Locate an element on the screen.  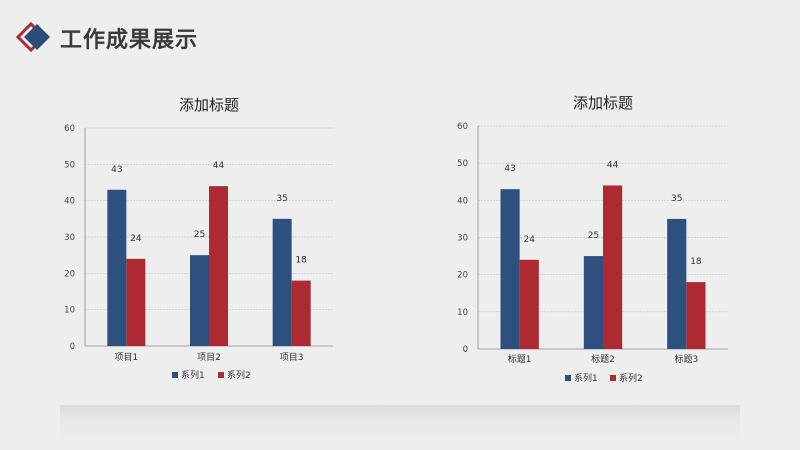
category-label: 标题3 is located at coordinates (686, 359).